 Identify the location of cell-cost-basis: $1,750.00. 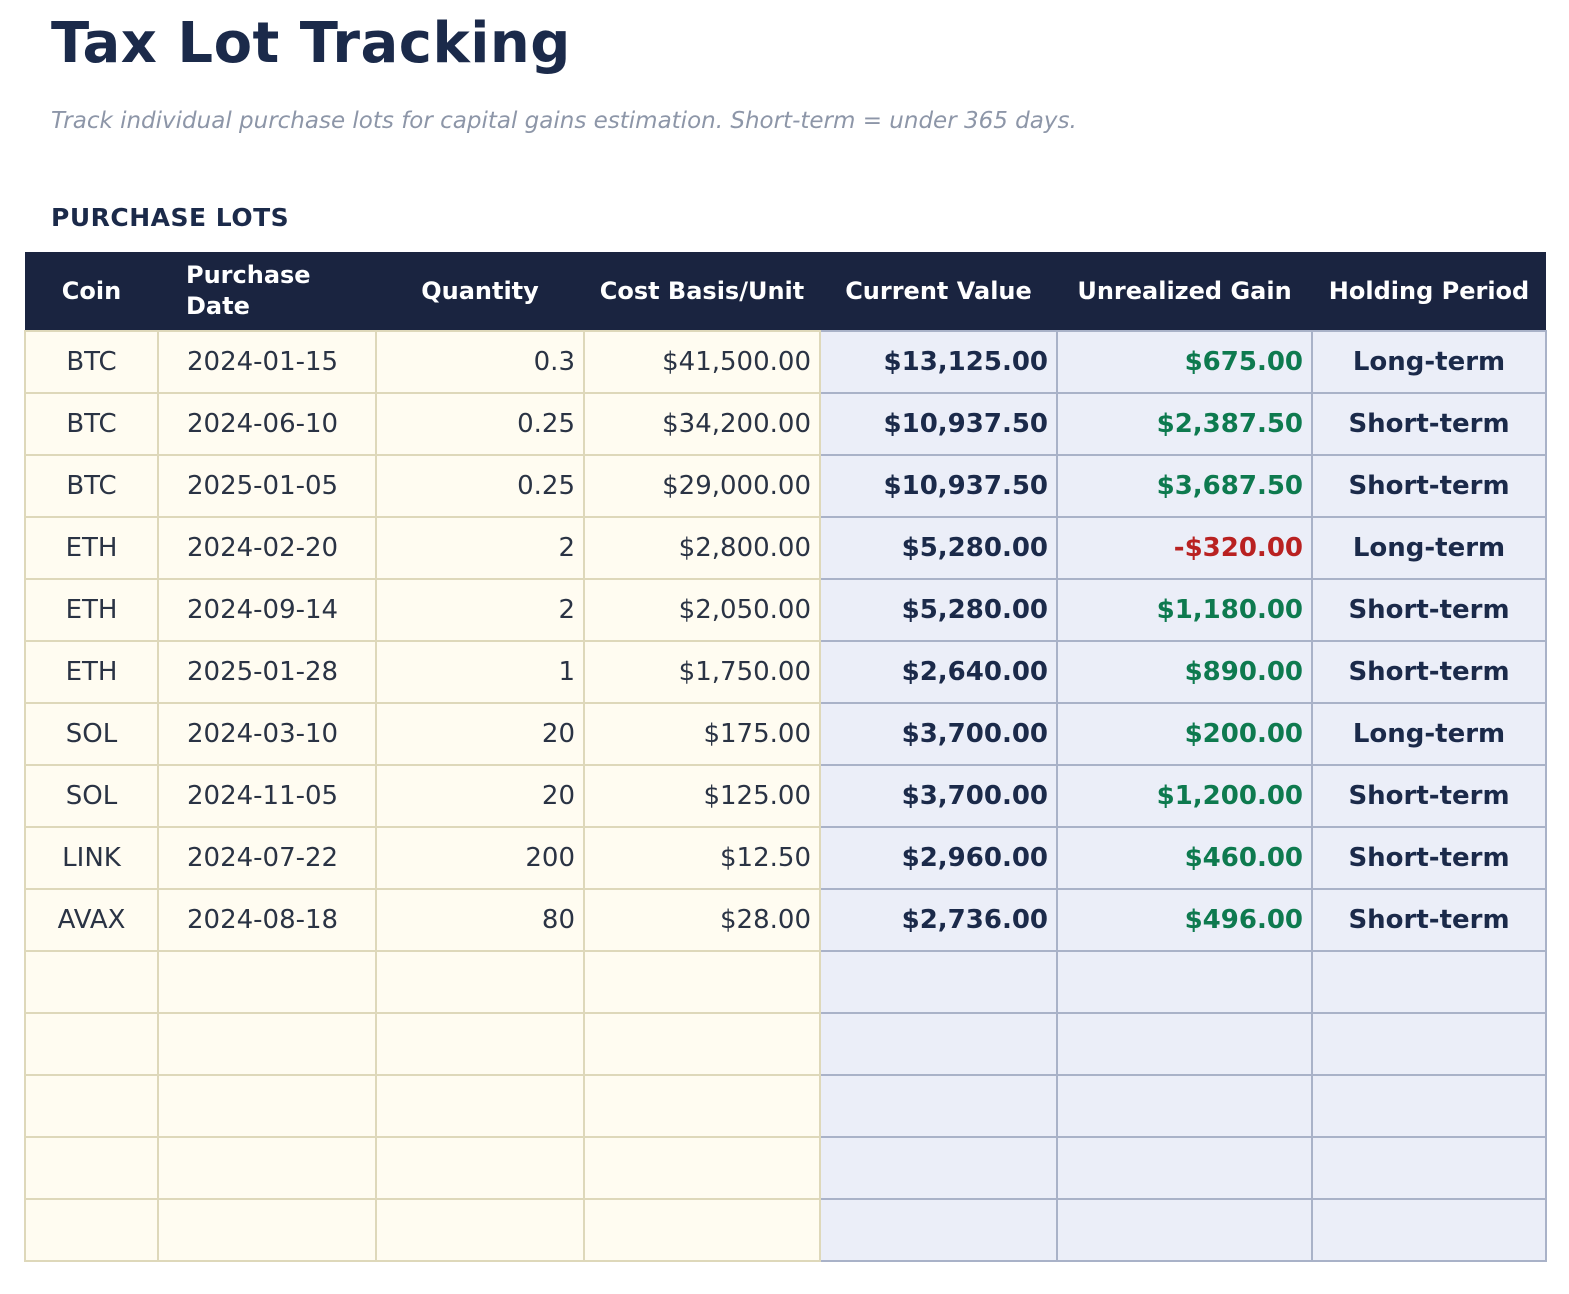
(702, 672).